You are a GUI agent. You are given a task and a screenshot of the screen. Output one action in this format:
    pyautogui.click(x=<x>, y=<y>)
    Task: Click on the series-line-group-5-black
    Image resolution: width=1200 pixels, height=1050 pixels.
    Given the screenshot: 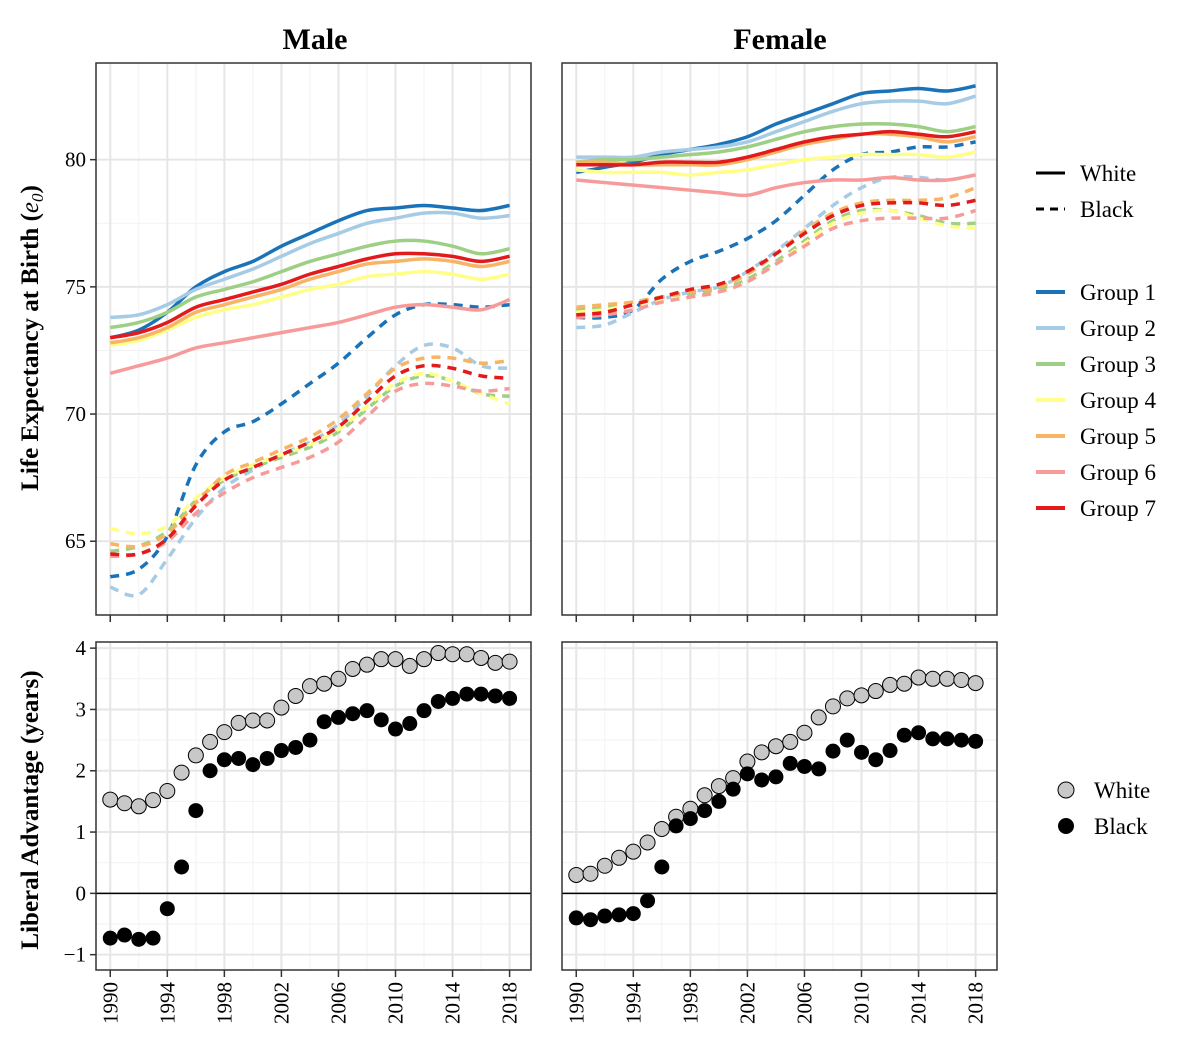 What is the action you would take?
    pyautogui.click(x=310, y=452)
    